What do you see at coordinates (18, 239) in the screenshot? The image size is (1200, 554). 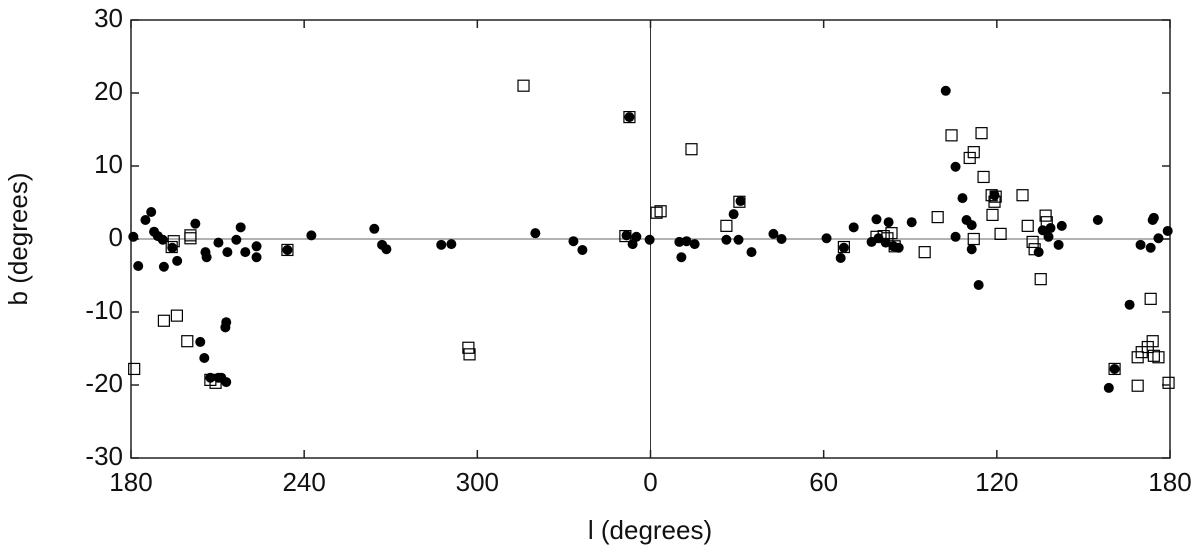 I see `y-axis-label: b (degrees)` at bounding box center [18, 239].